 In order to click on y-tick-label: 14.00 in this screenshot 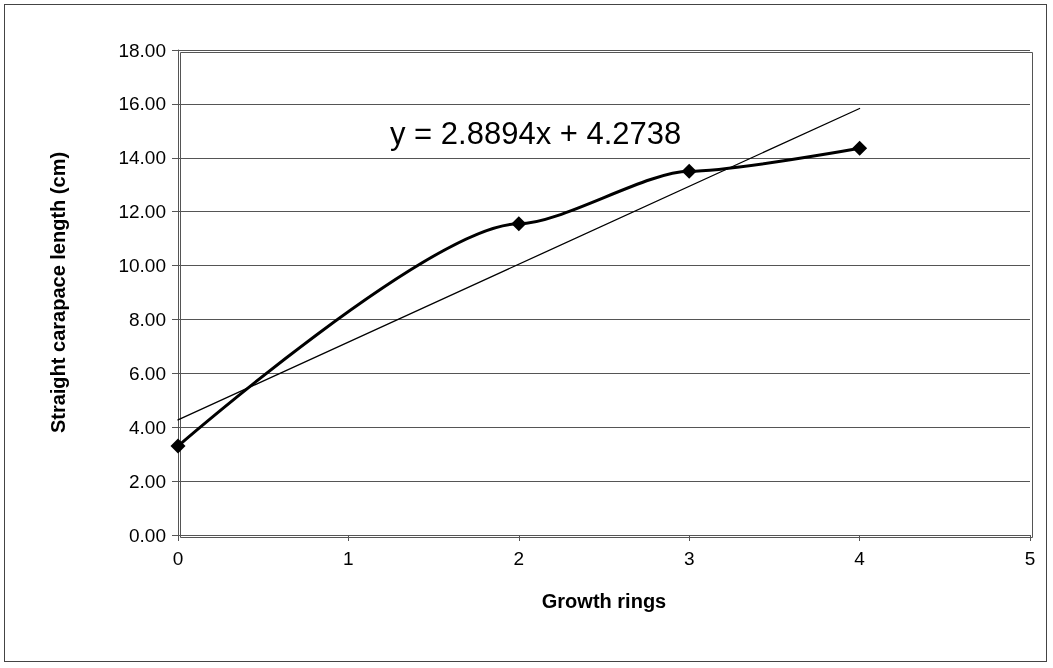, I will do `click(142, 158)`.